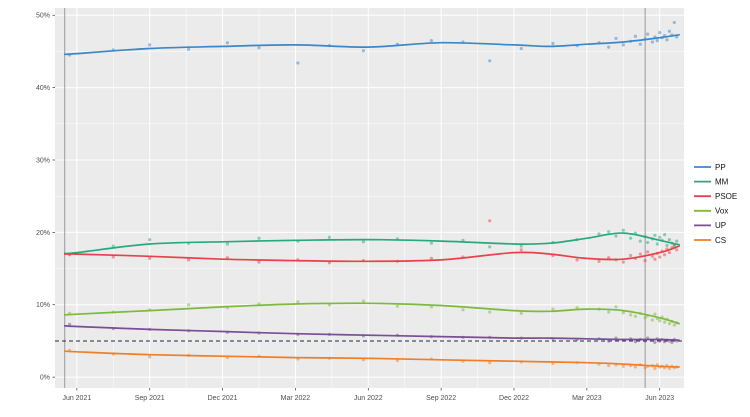  I want to click on legend-label-mm: MM, so click(722, 181).